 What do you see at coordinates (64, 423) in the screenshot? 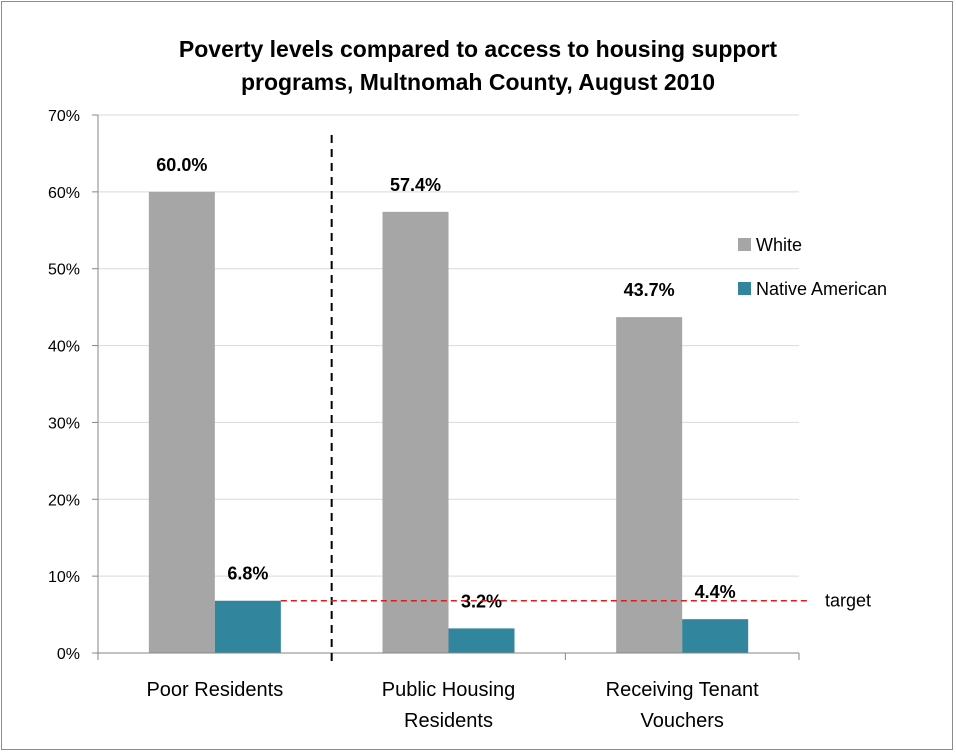
I see `y-tick-label: 30%` at bounding box center [64, 423].